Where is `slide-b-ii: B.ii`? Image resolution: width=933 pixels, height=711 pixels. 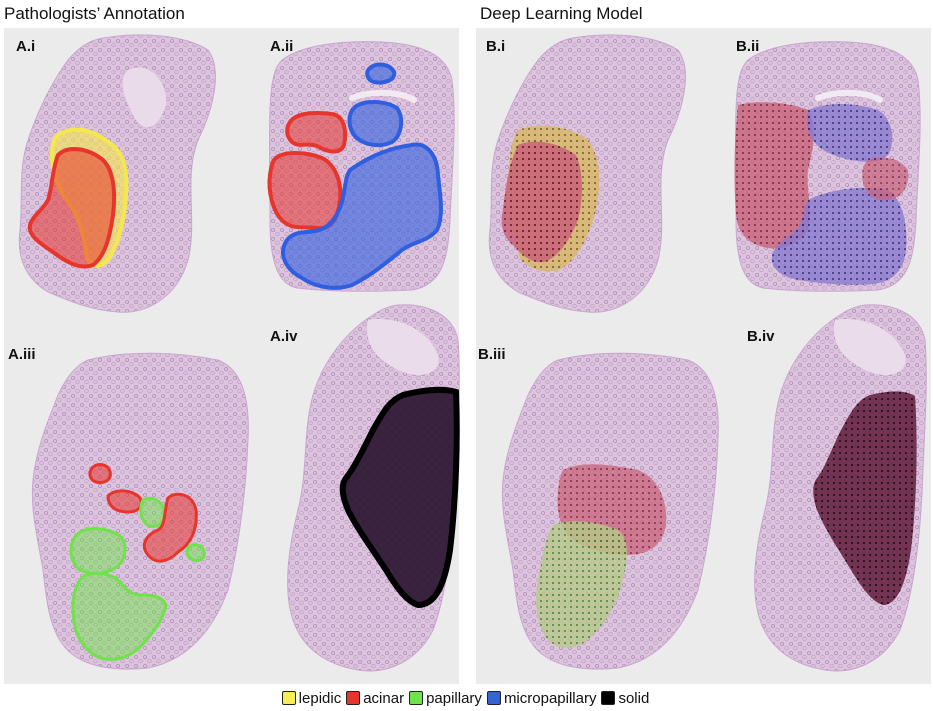 slide-b-ii: B.ii is located at coordinates (828, 165).